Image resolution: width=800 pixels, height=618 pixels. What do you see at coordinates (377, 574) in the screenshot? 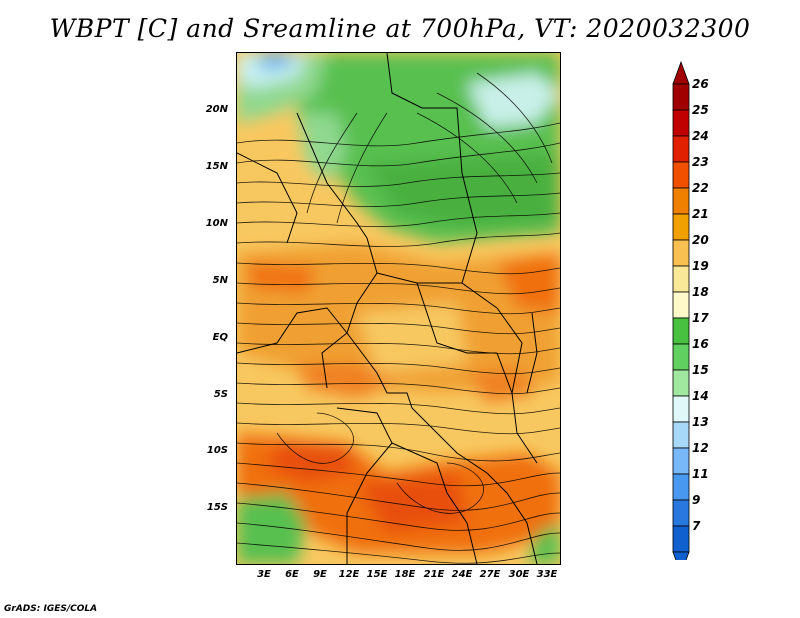
I see `lon-label-15e: 15E` at bounding box center [377, 574].